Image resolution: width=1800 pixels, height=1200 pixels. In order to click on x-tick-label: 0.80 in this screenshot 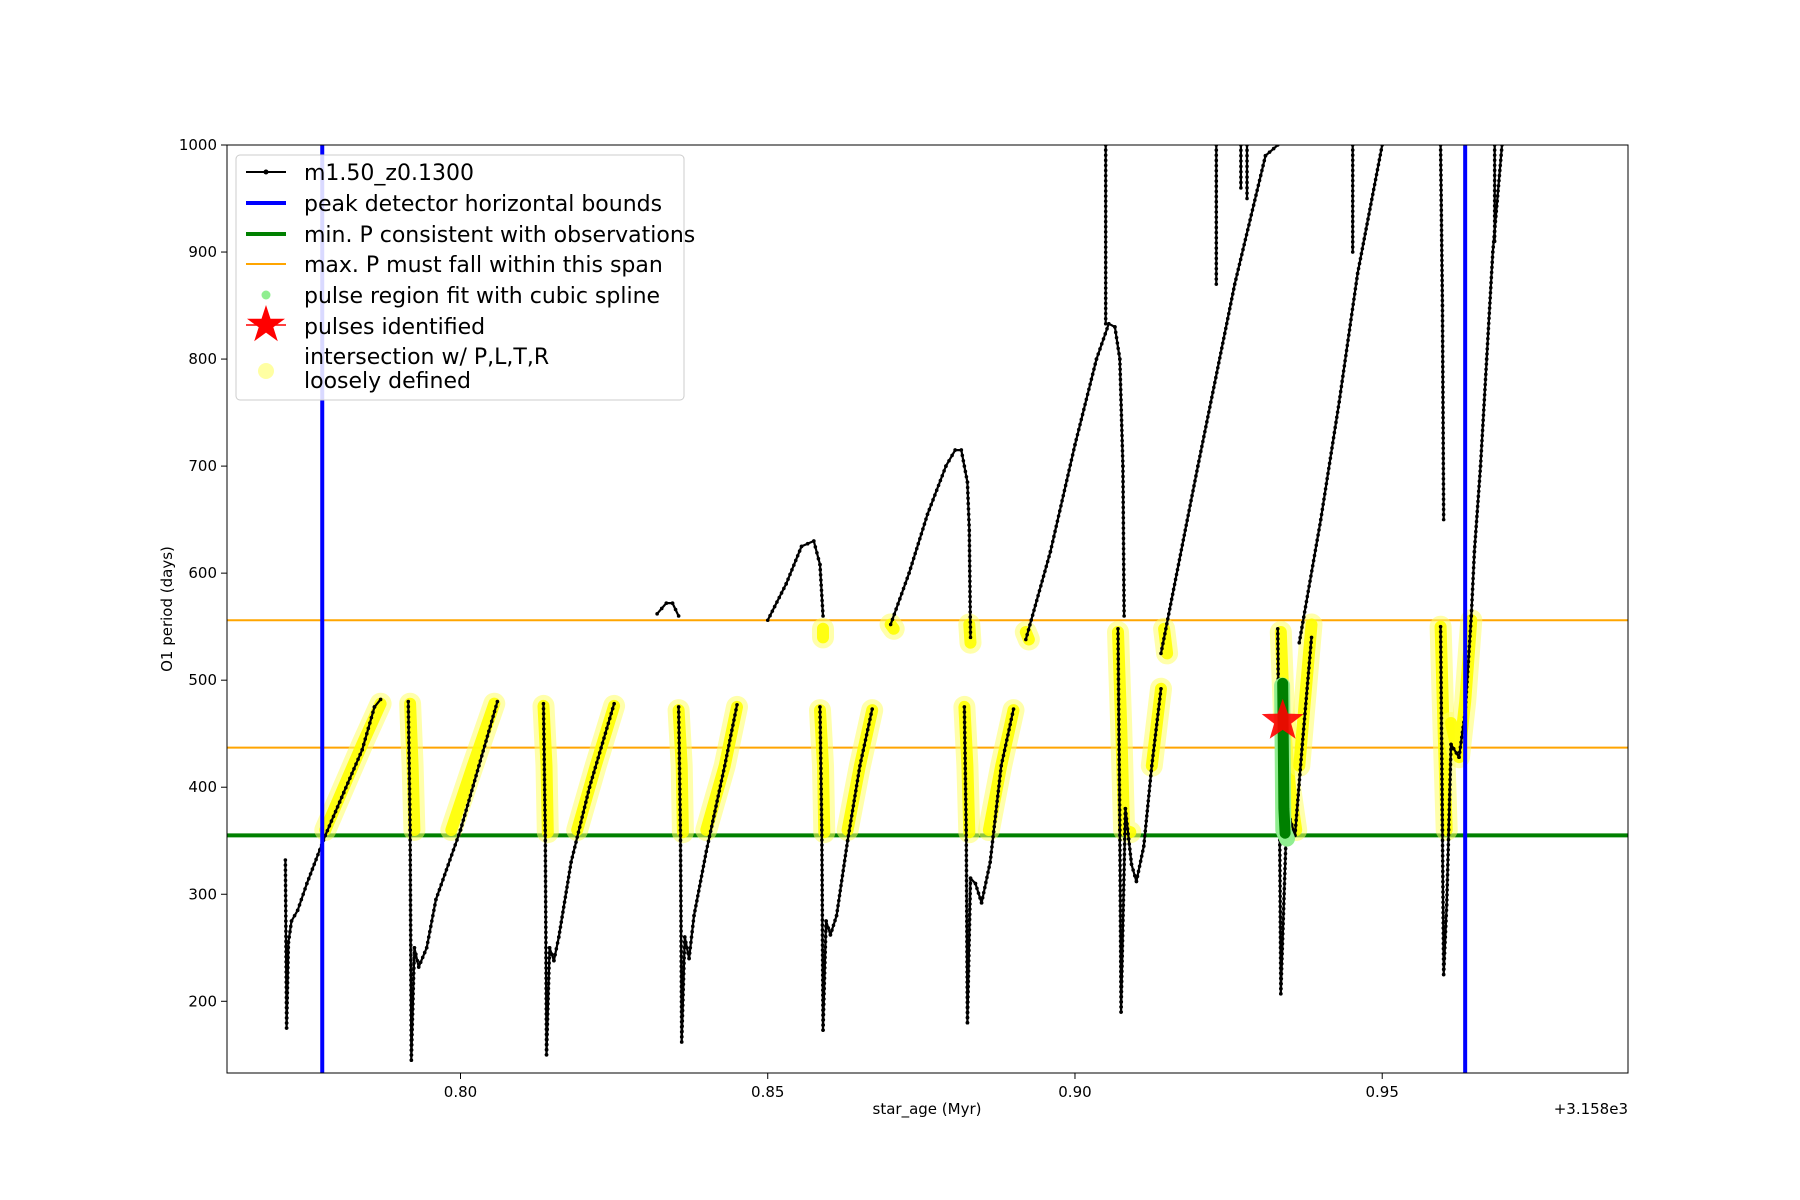, I will do `click(460, 1092)`.